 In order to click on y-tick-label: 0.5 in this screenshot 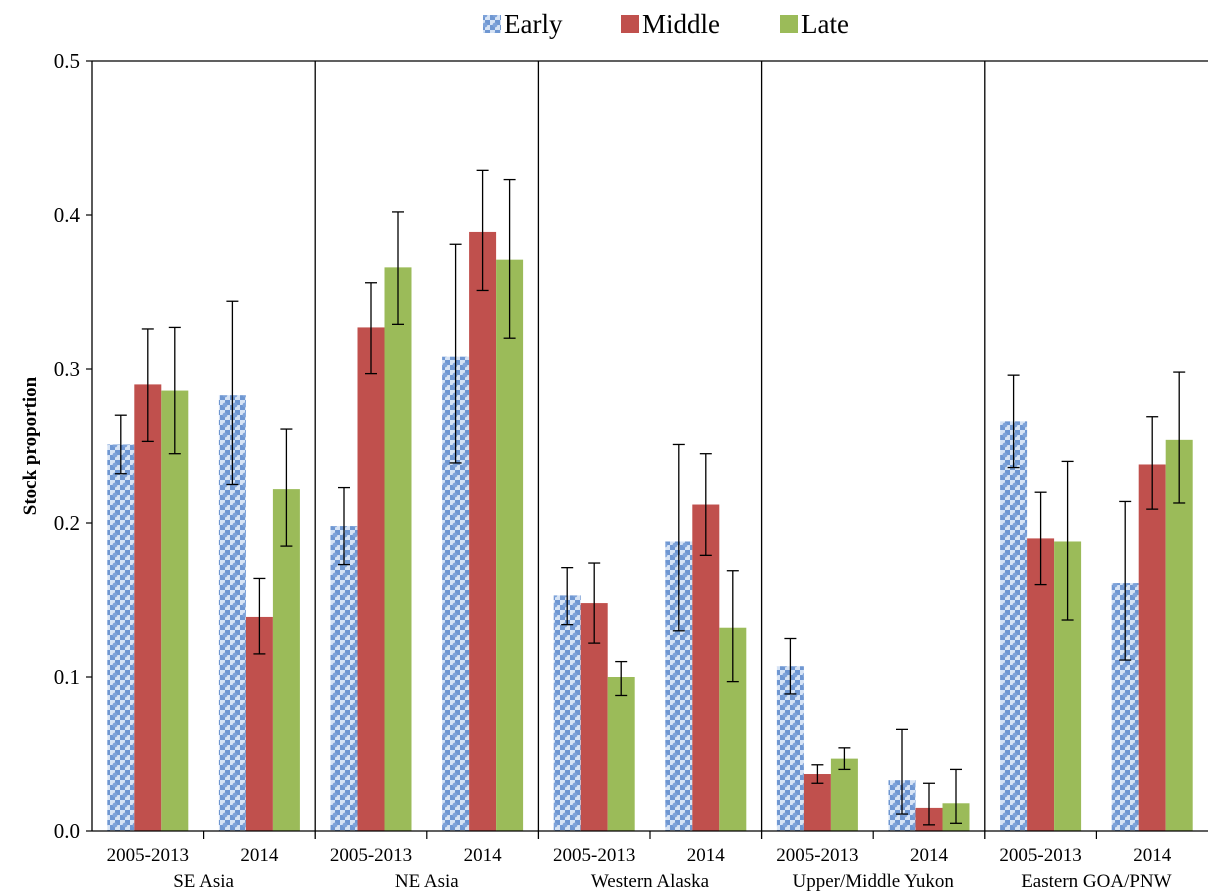, I will do `click(67, 61)`.